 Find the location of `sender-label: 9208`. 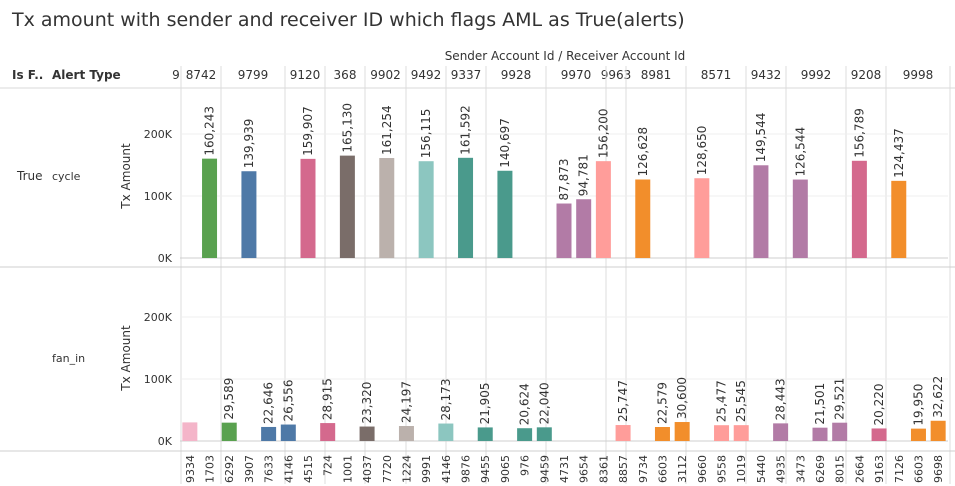

sender-label: 9208 is located at coordinates (866, 75).